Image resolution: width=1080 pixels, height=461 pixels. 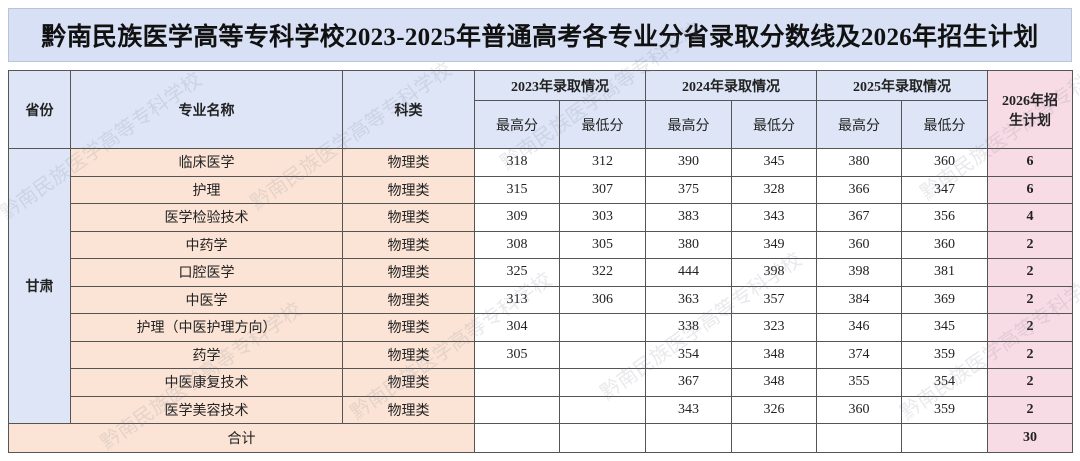 What do you see at coordinates (859, 162) in the screenshot?
I see `table-cell: 380` at bounding box center [859, 162].